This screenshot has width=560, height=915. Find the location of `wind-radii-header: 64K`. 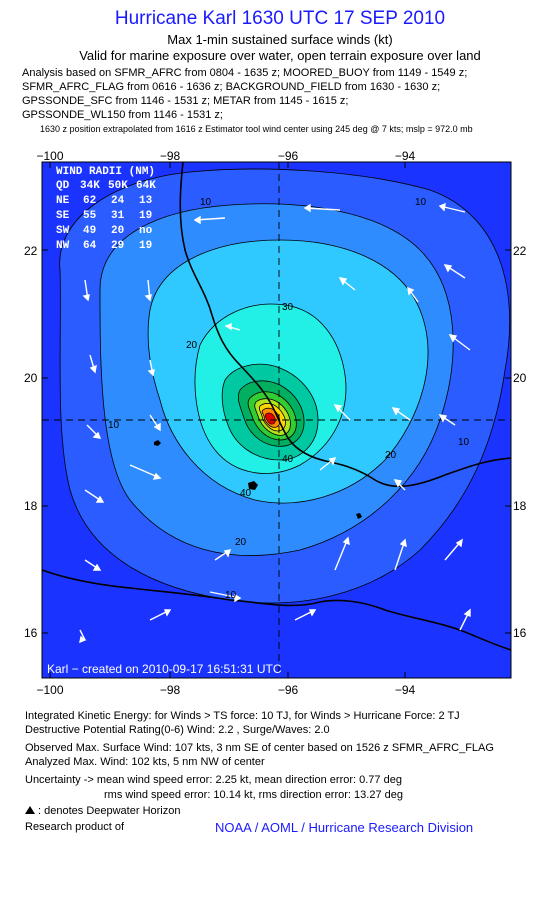

wind-radii-header: 64K is located at coordinates (146, 186).